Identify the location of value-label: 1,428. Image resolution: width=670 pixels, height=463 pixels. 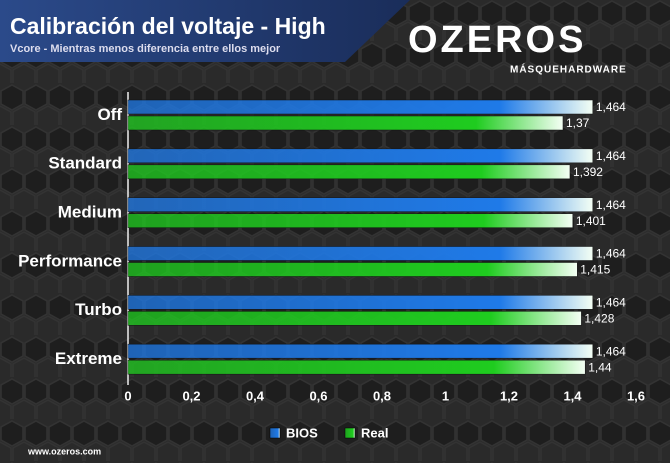
(599, 319).